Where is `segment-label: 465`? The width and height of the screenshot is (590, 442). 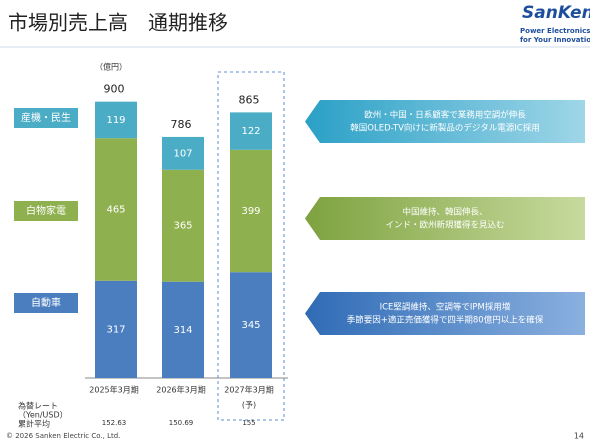
segment-label: 465 is located at coordinates (115, 209).